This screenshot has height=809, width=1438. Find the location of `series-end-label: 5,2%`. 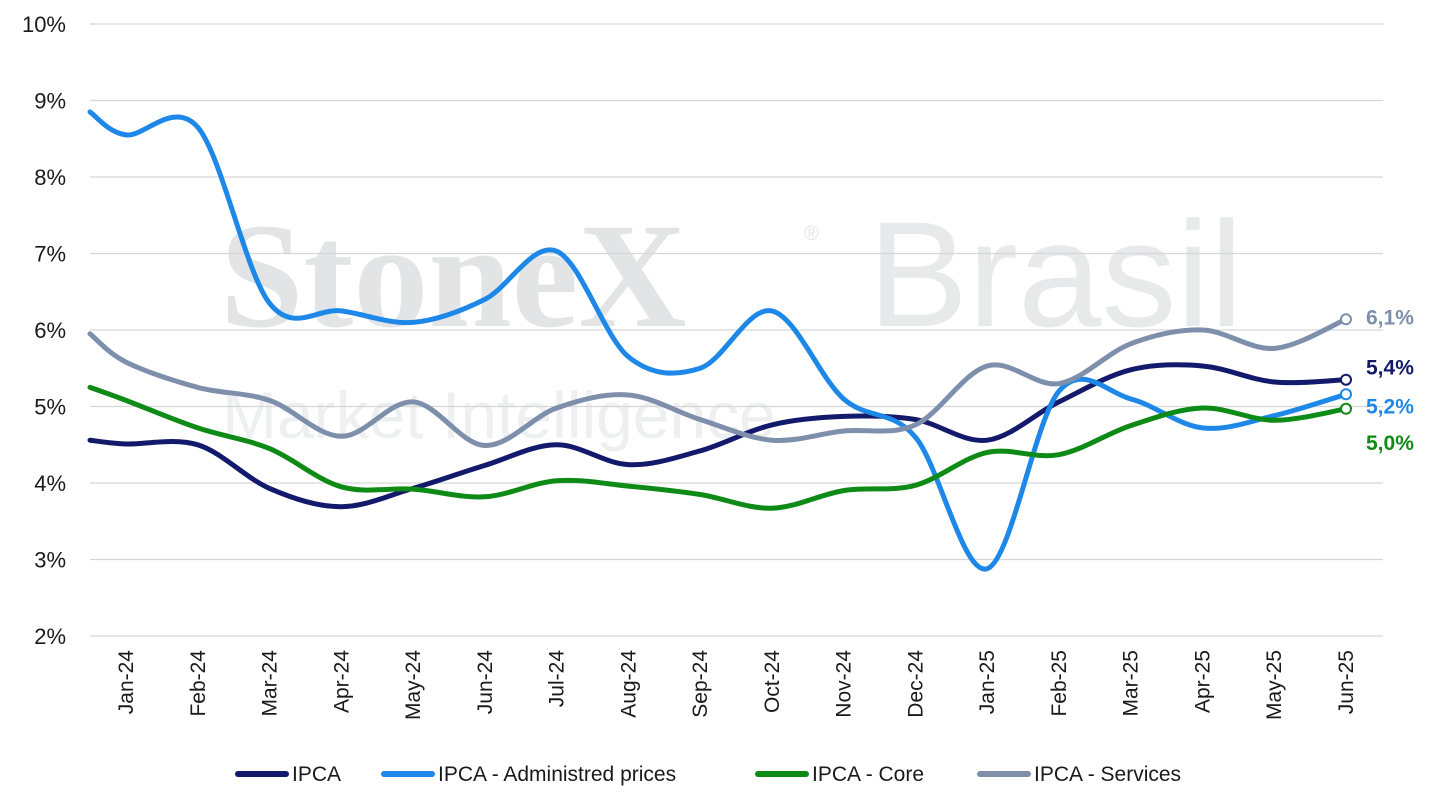

series-end-label: 5,2% is located at coordinates (1390, 406).